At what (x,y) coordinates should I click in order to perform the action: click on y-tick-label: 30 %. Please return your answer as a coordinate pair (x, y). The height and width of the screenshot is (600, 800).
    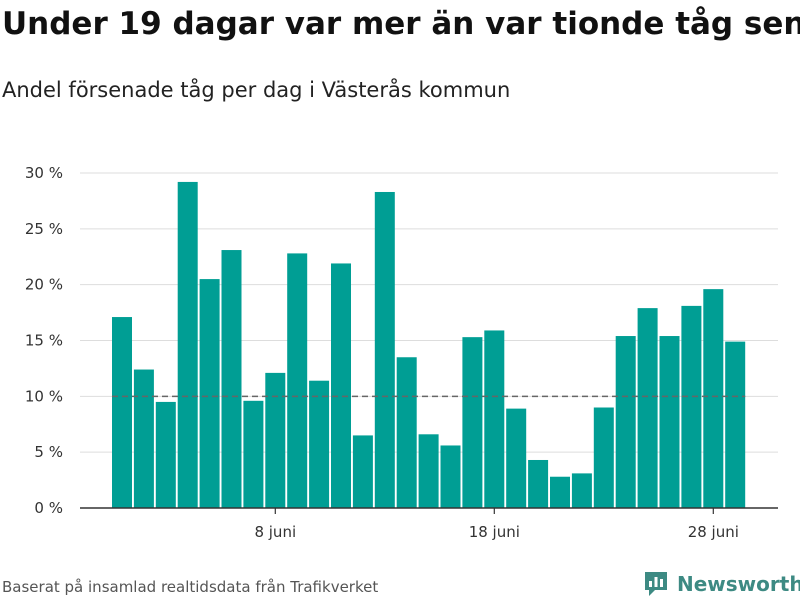
    Looking at the image, I should click on (44, 173).